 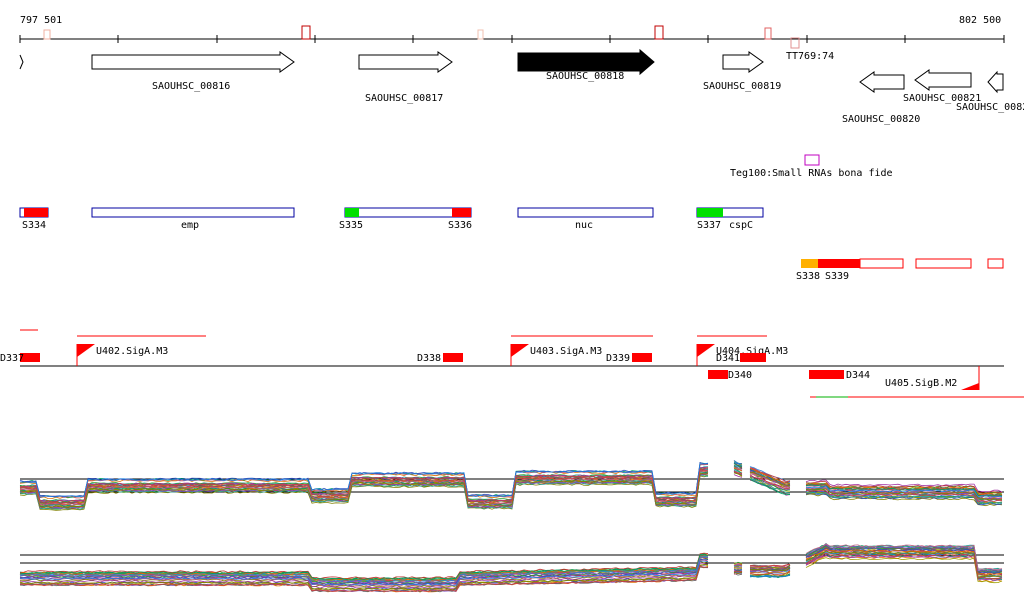 What do you see at coordinates (709, 225) in the screenshot?
I see `segment-id-s337: S337` at bounding box center [709, 225].